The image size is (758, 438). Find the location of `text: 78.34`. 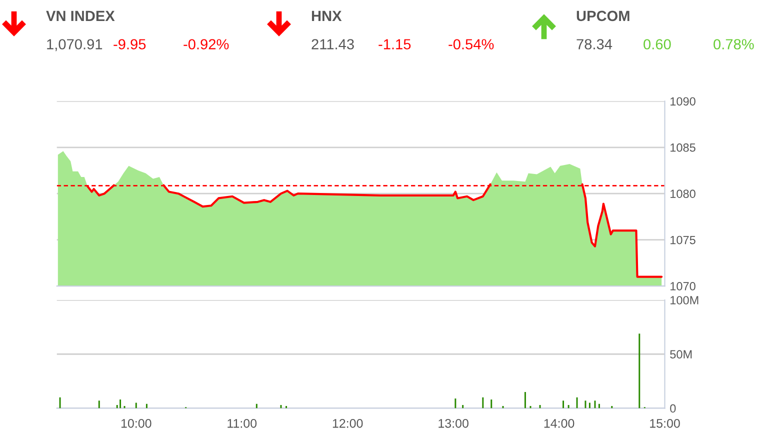

text: 78.34 is located at coordinates (594, 44).